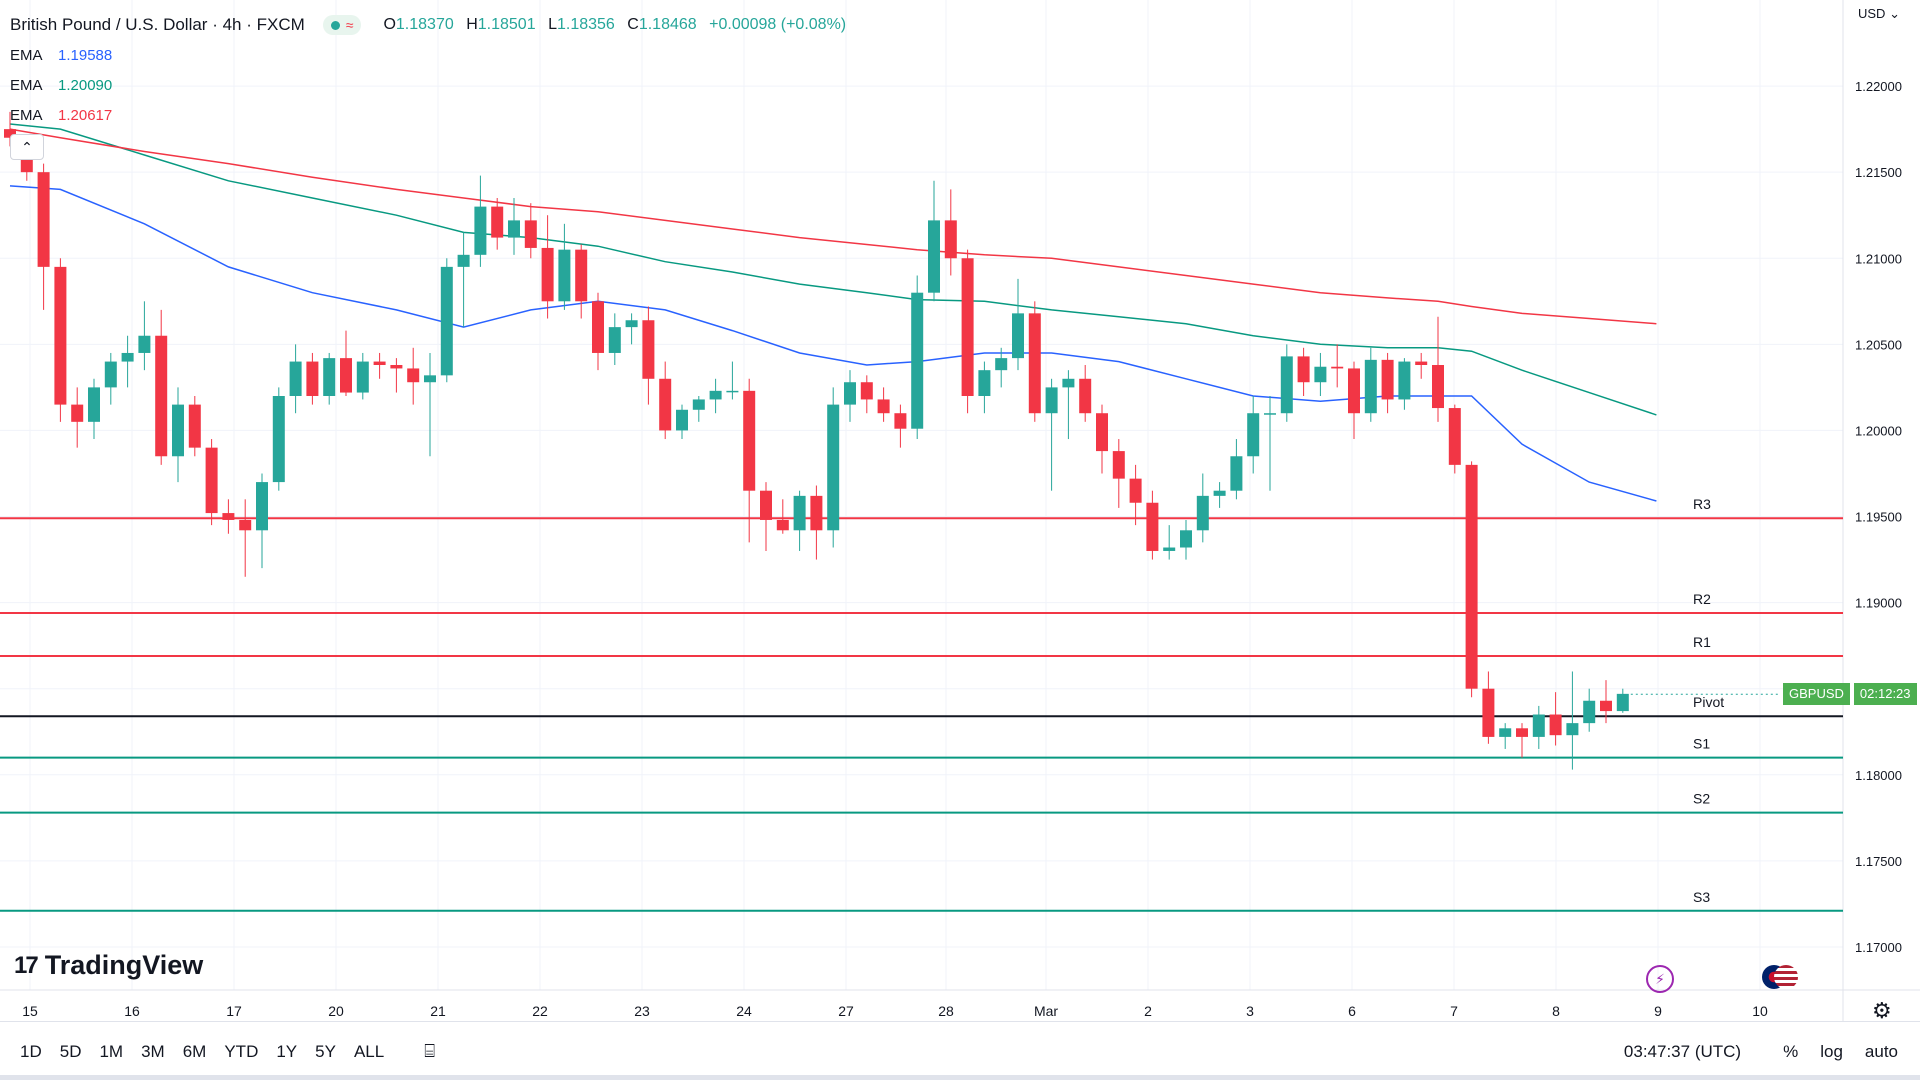  I want to click on timeframe-button: 1D, so click(31, 1051).